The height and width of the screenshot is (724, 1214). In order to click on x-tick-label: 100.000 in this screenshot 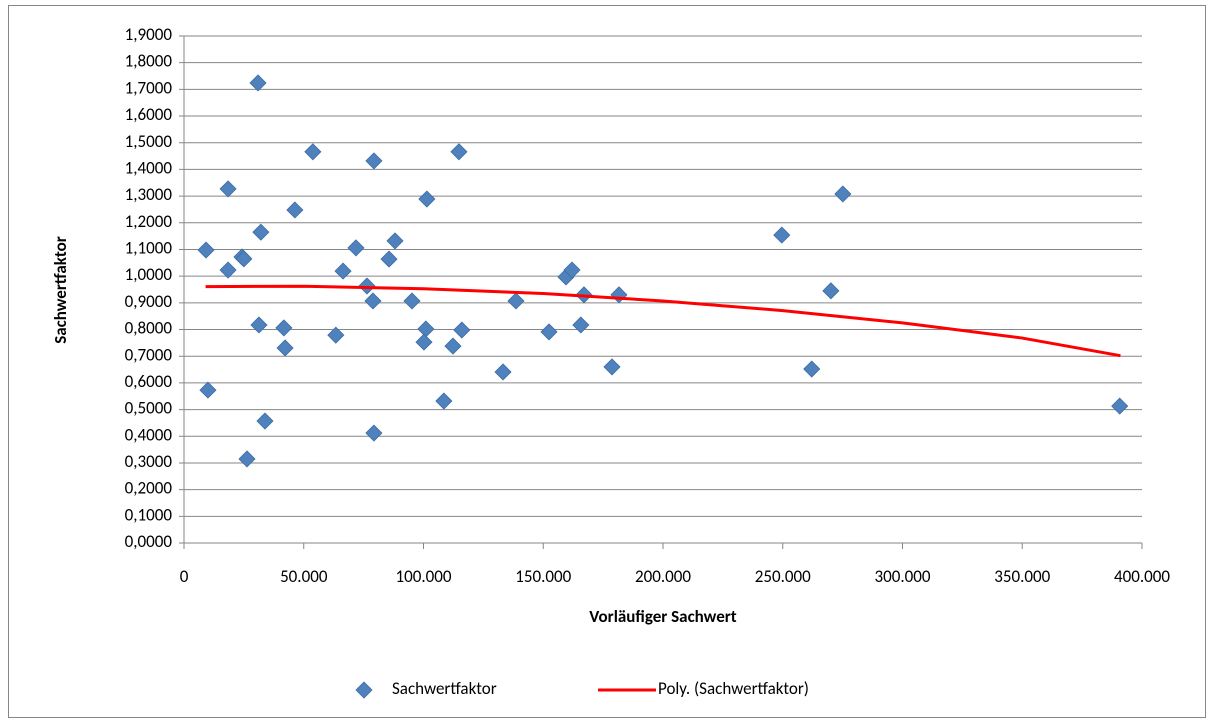, I will do `click(424, 576)`.